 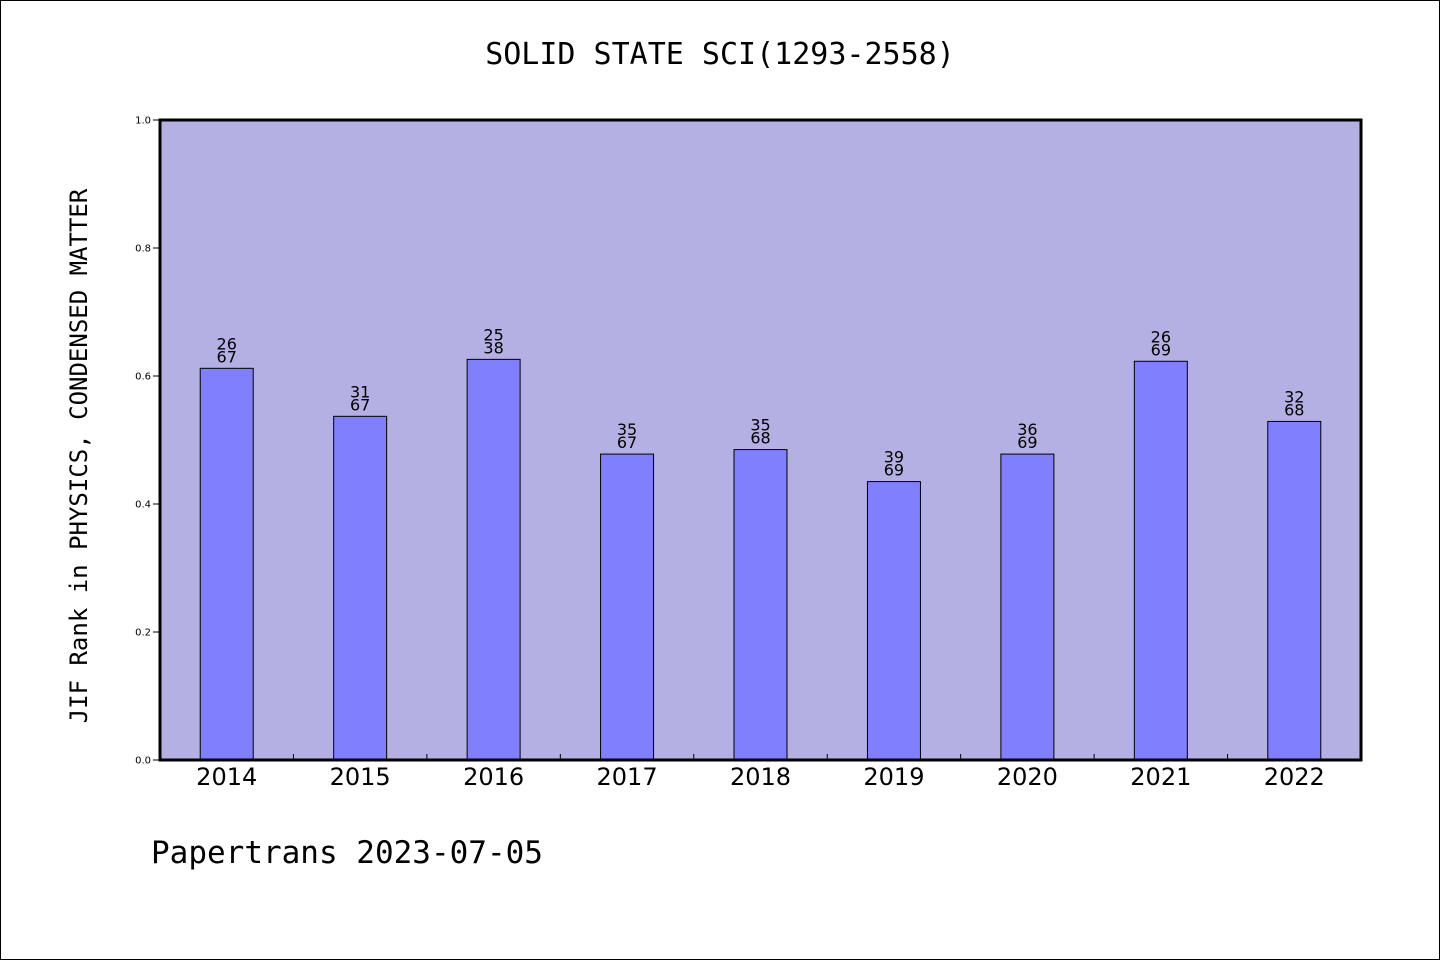 I want to click on bar-label-rank: 39, so click(x=894, y=457).